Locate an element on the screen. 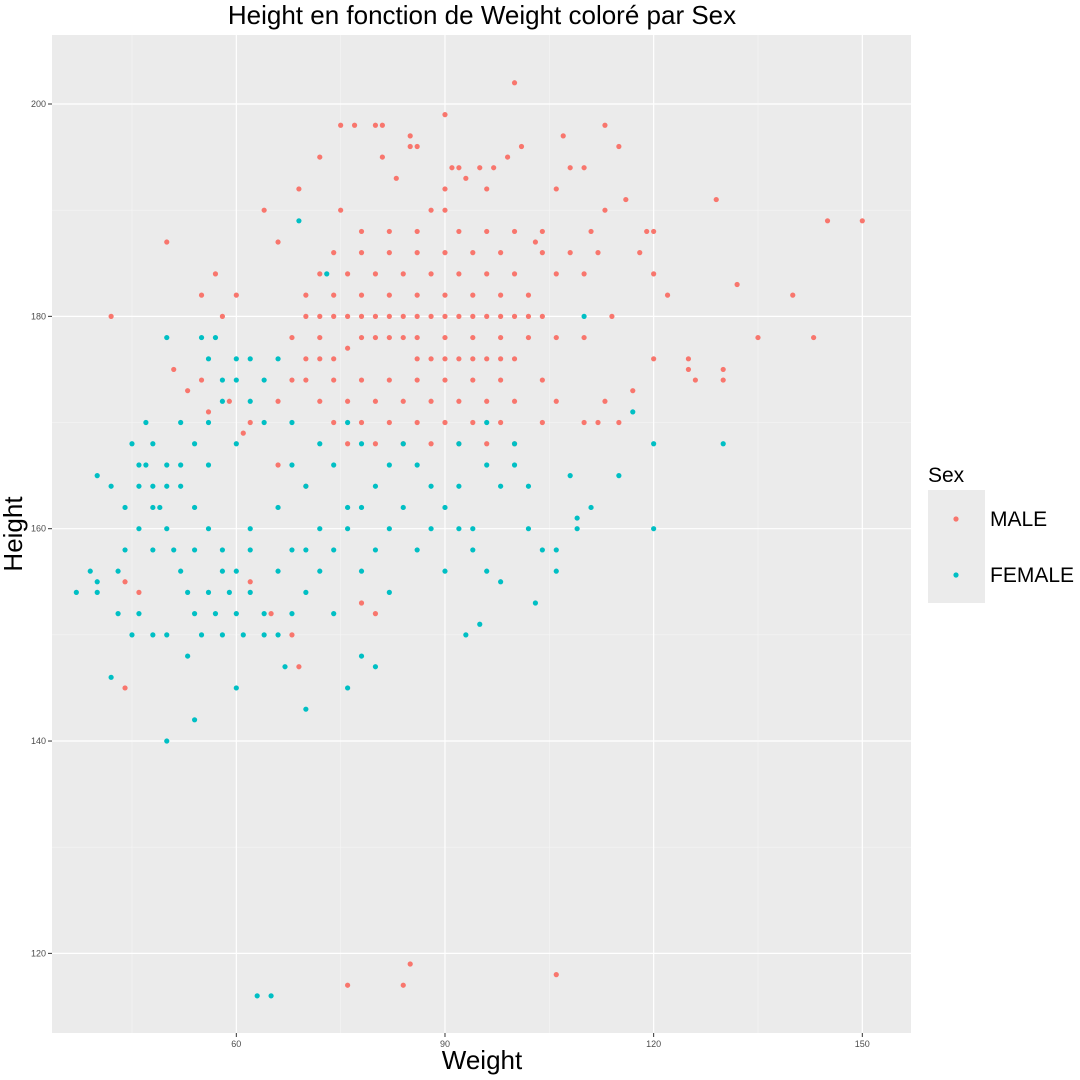  legend-label-male: MALE is located at coordinates (1018, 519).